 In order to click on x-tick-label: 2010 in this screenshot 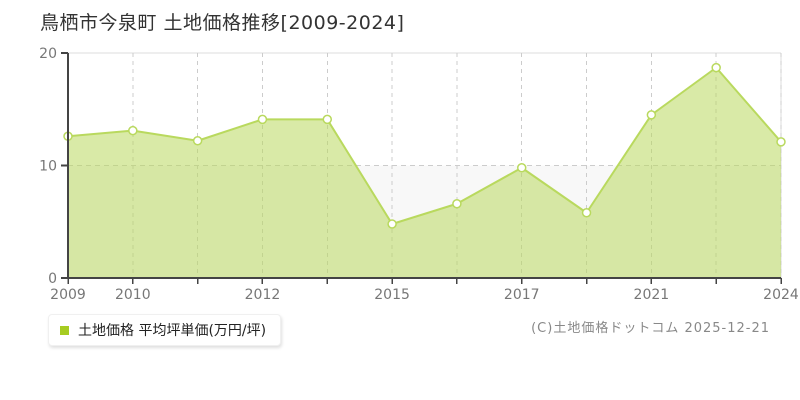, I will do `click(133, 295)`.